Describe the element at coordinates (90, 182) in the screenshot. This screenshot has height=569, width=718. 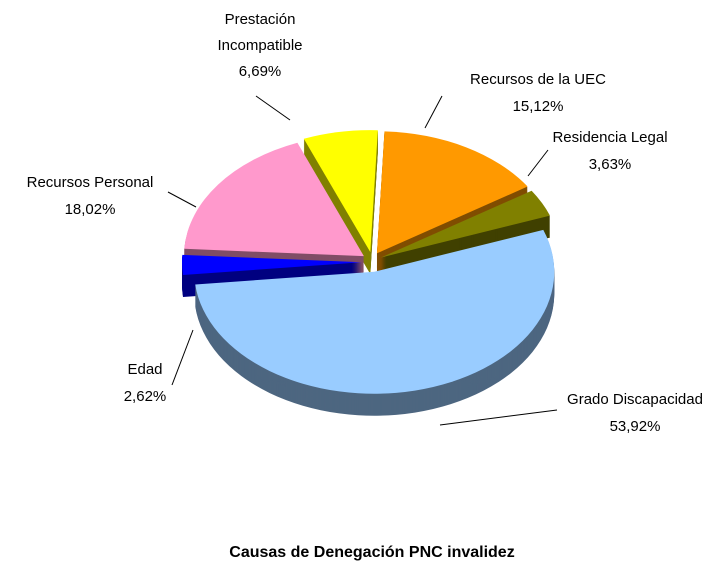
I see `slice-label: Recursos Personal` at that location.